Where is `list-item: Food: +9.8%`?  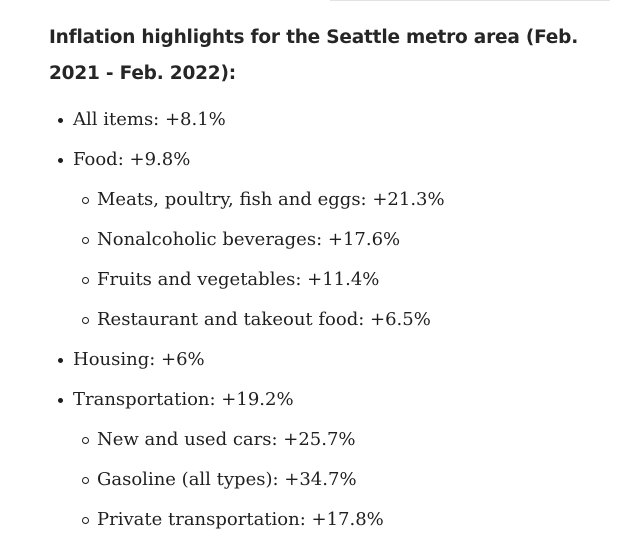
list-item: Food: +9.8% is located at coordinates (320, 160).